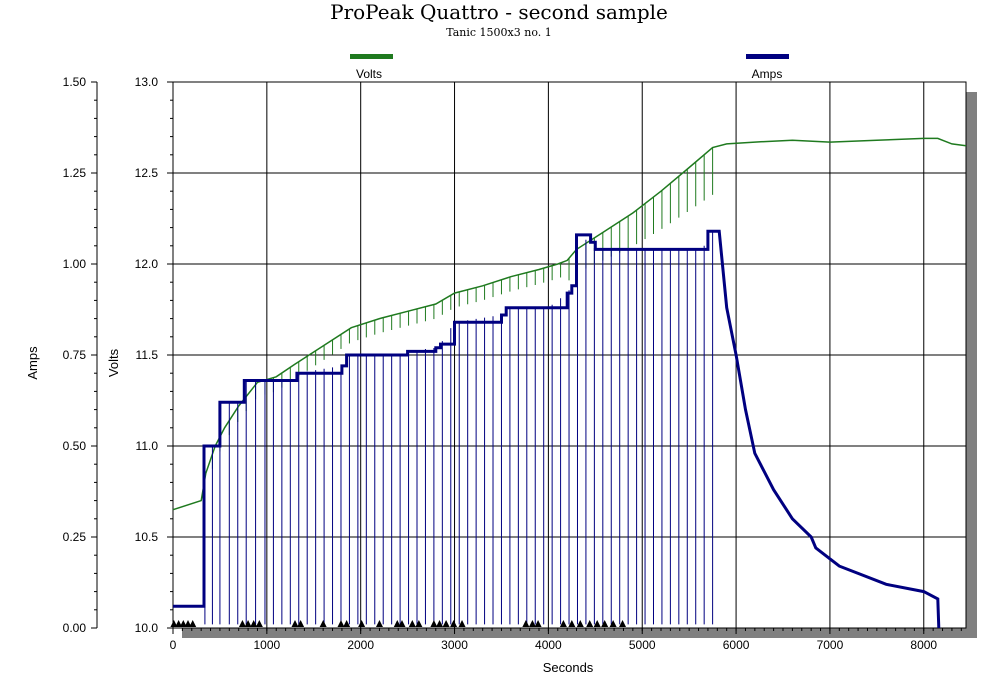 This screenshot has width=1000, height=682. I want to click on volts-tick-label: 10.5, so click(147, 537).